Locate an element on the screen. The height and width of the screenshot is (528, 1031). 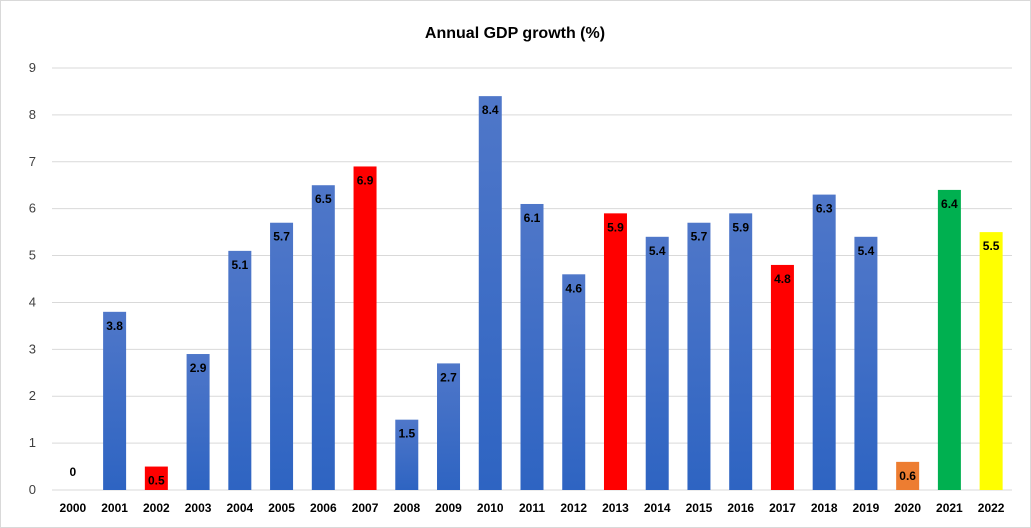
x-tick-label-2009: 2009 is located at coordinates (448, 508).